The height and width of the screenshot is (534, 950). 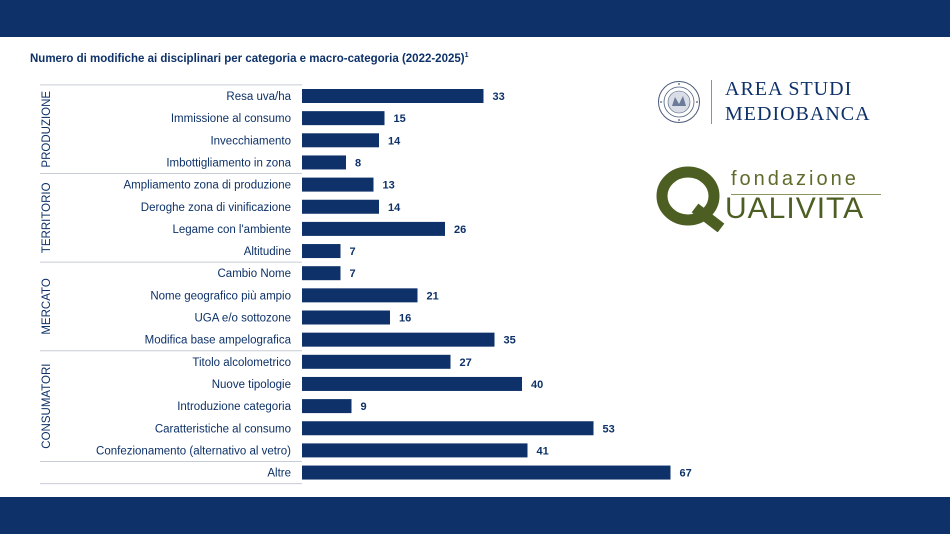 I want to click on qualivita-logo: fondazione UALIVITA, so click(x=777, y=199).